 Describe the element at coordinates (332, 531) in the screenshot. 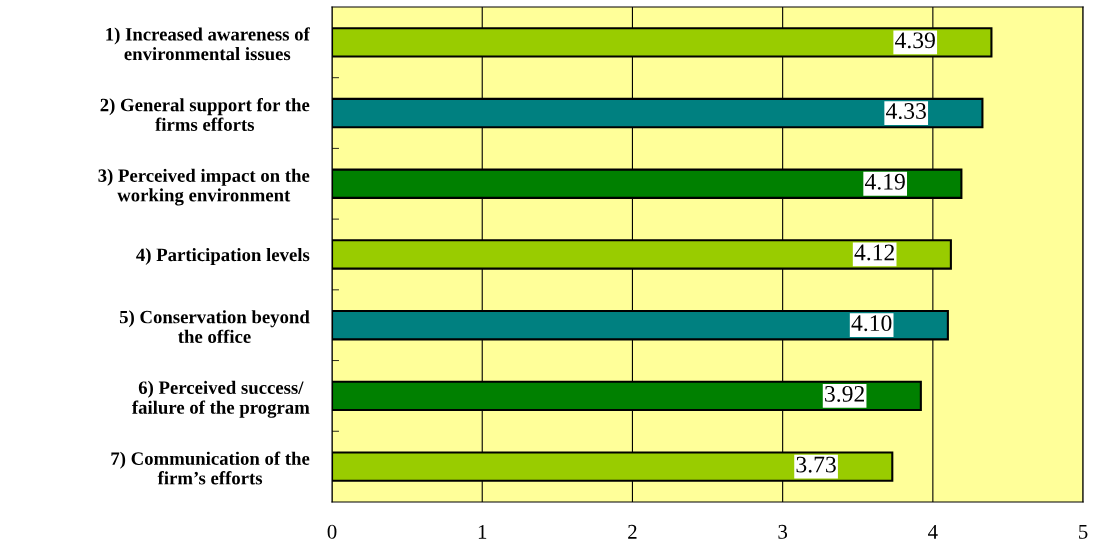

I see `x-tick-label: 0` at that location.